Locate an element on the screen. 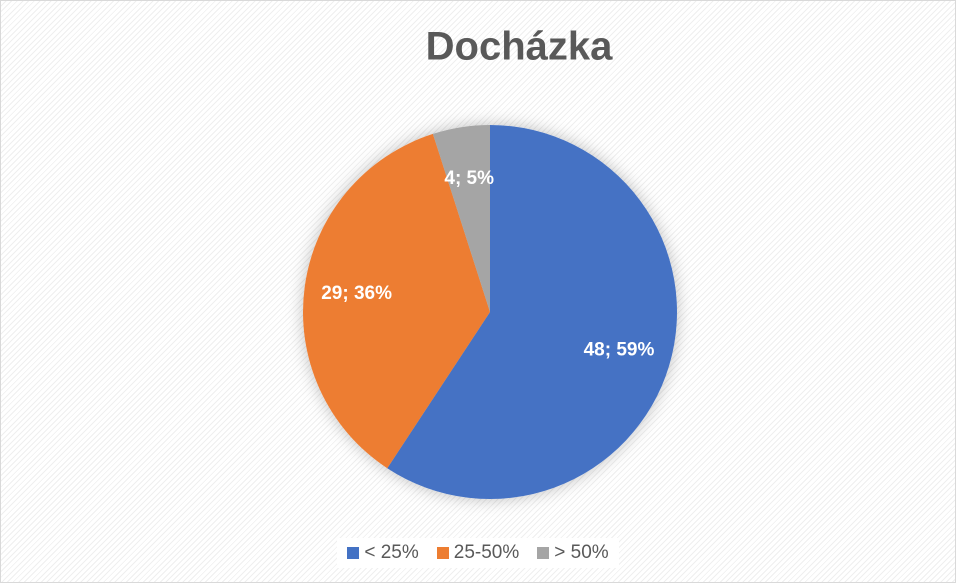 This screenshot has height=583, width=956. legend: < 25% 25-50% > 50% is located at coordinates (478, 553).